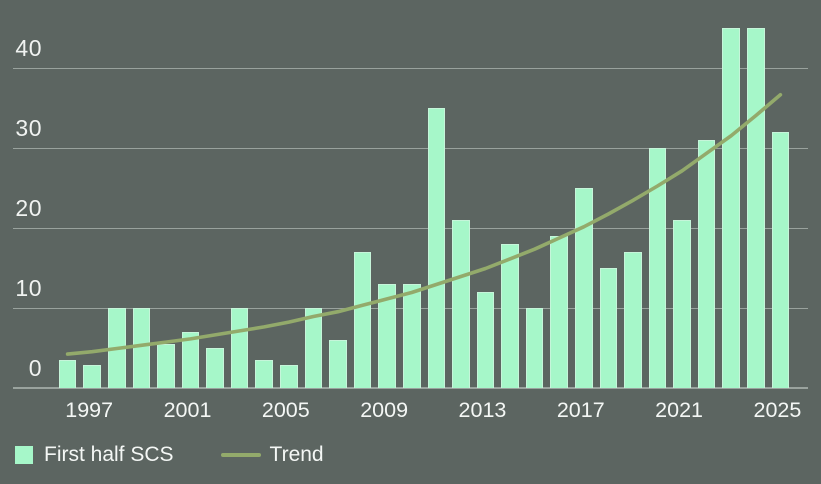 The image size is (821, 484). Describe the element at coordinates (92, 376) in the screenshot. I see `bar-1997` at that location.